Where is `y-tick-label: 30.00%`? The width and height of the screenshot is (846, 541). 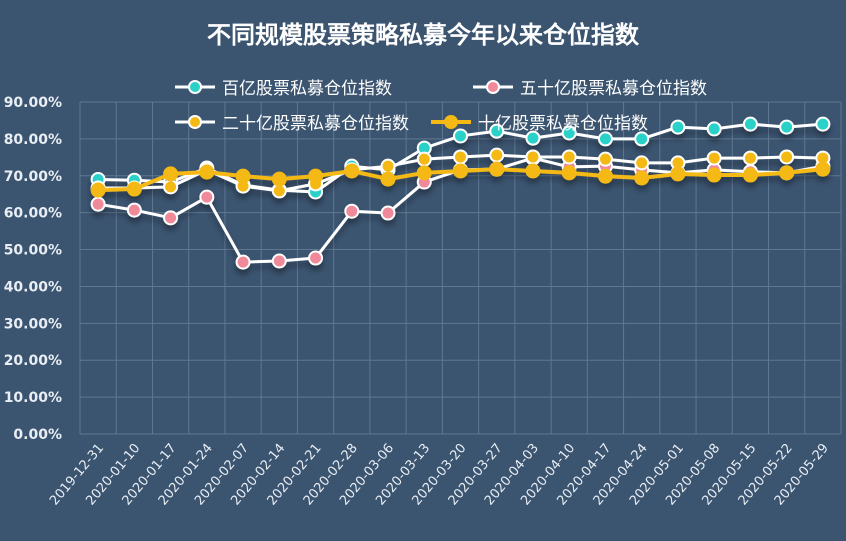
y-tick-label: 30.00% is located at coordinates (33, 324).